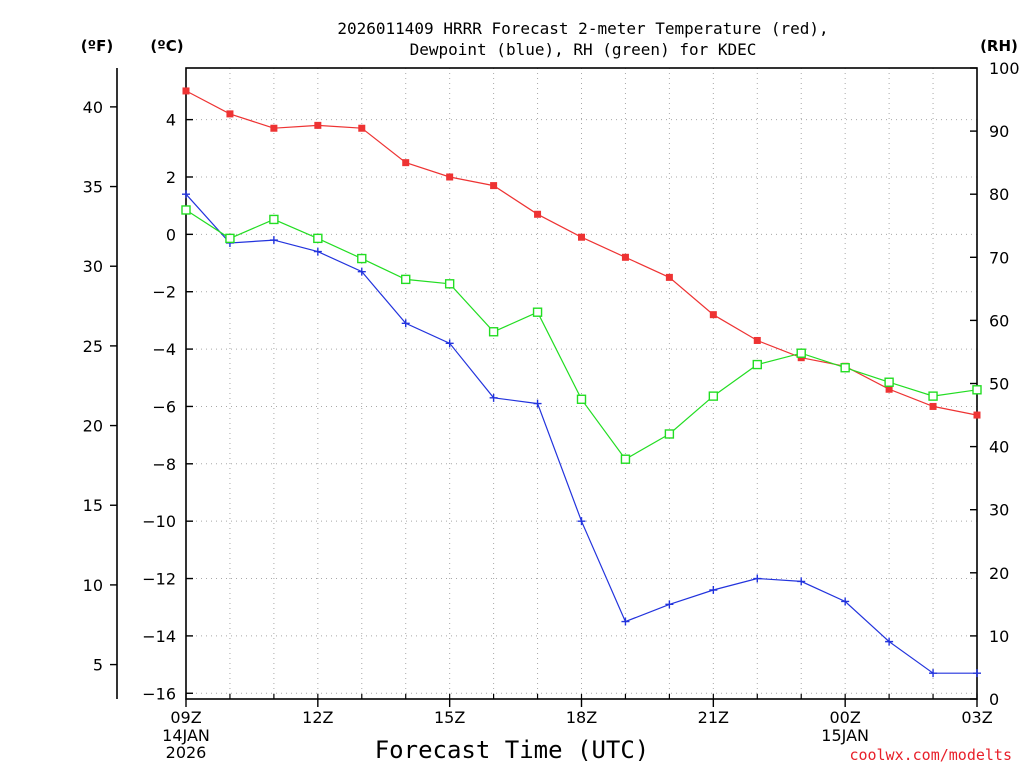 The width and height of the screenshot is (1024, 768). I want to click on celsius-tick-label: 4, so click(171, 120).